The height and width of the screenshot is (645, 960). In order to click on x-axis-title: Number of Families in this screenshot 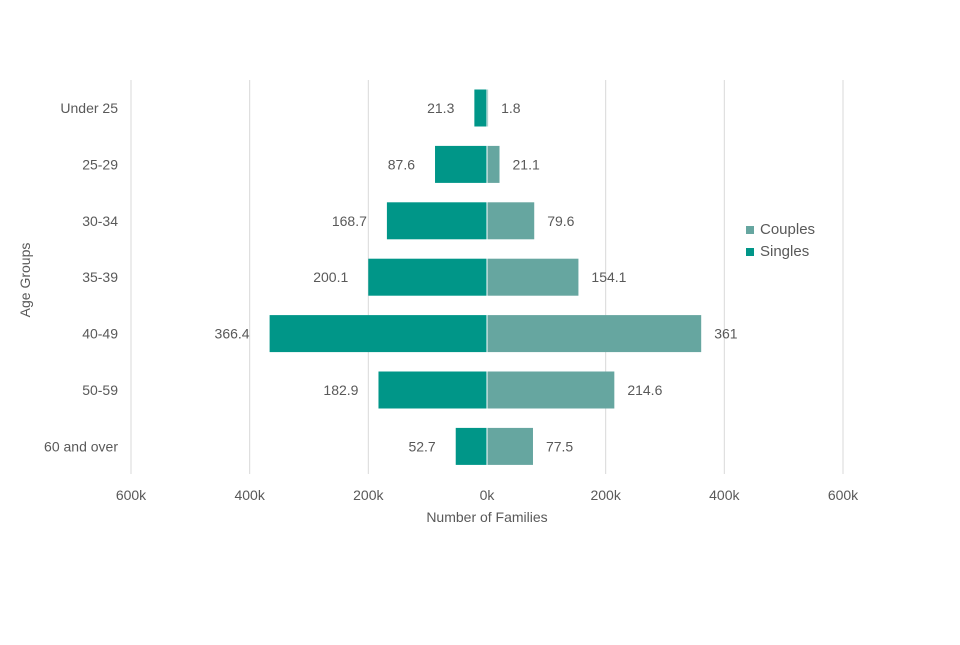, I will do `click(486, 517)`.